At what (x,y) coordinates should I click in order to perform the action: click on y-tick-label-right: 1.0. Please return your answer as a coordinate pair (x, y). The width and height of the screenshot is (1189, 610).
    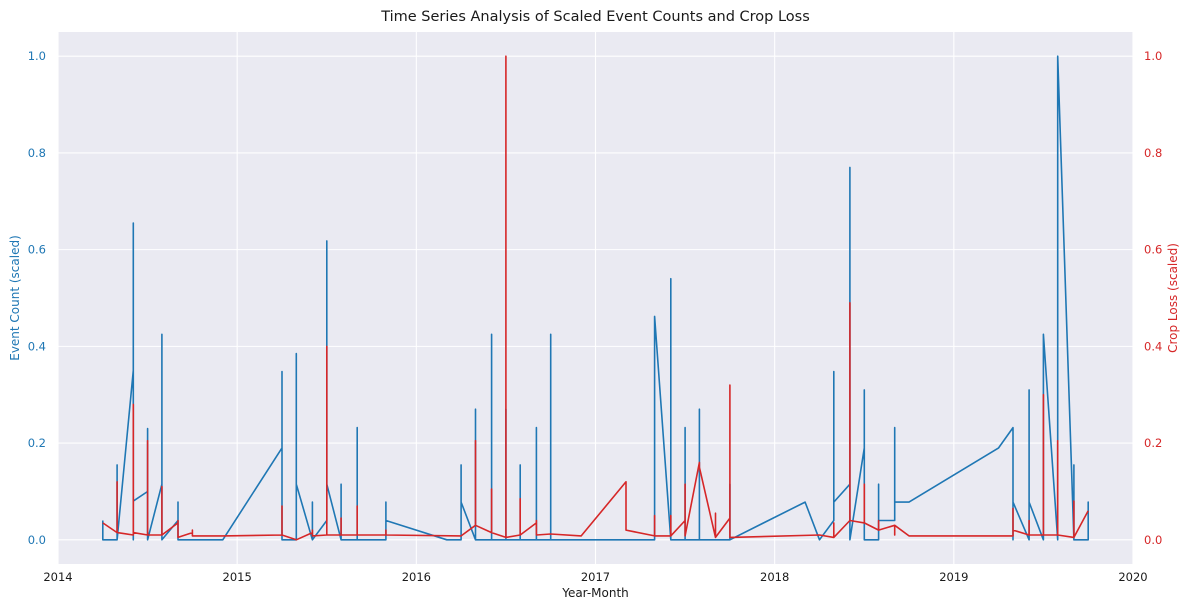
    Looking at the image, I should click on (1153, 56).